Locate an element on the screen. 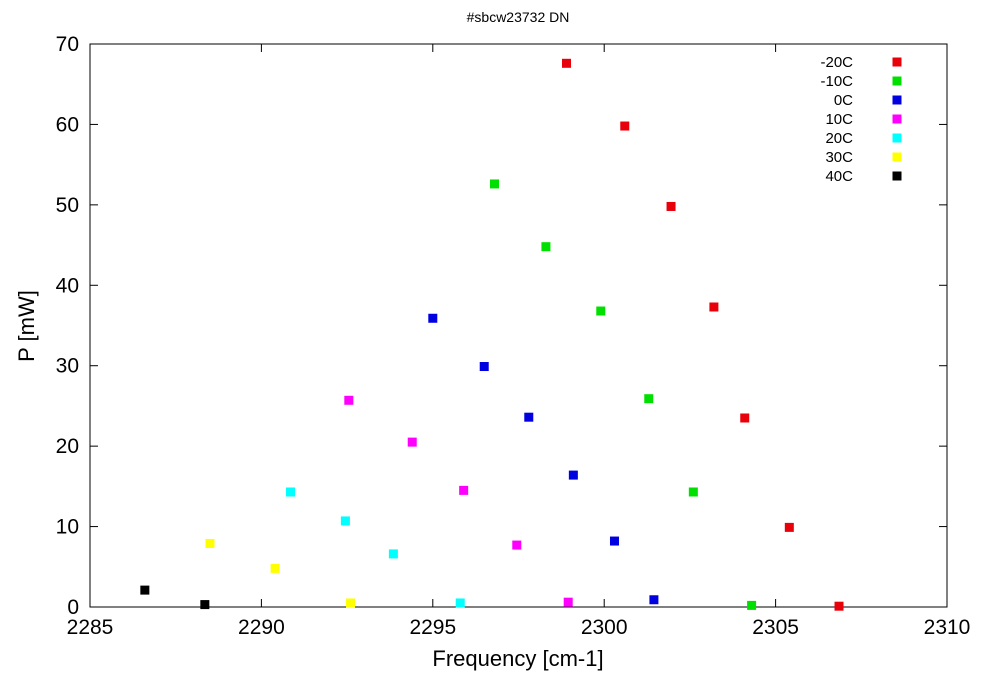  x-axis-label: Frequency [cm-1] is located at coordinates (517, 658).